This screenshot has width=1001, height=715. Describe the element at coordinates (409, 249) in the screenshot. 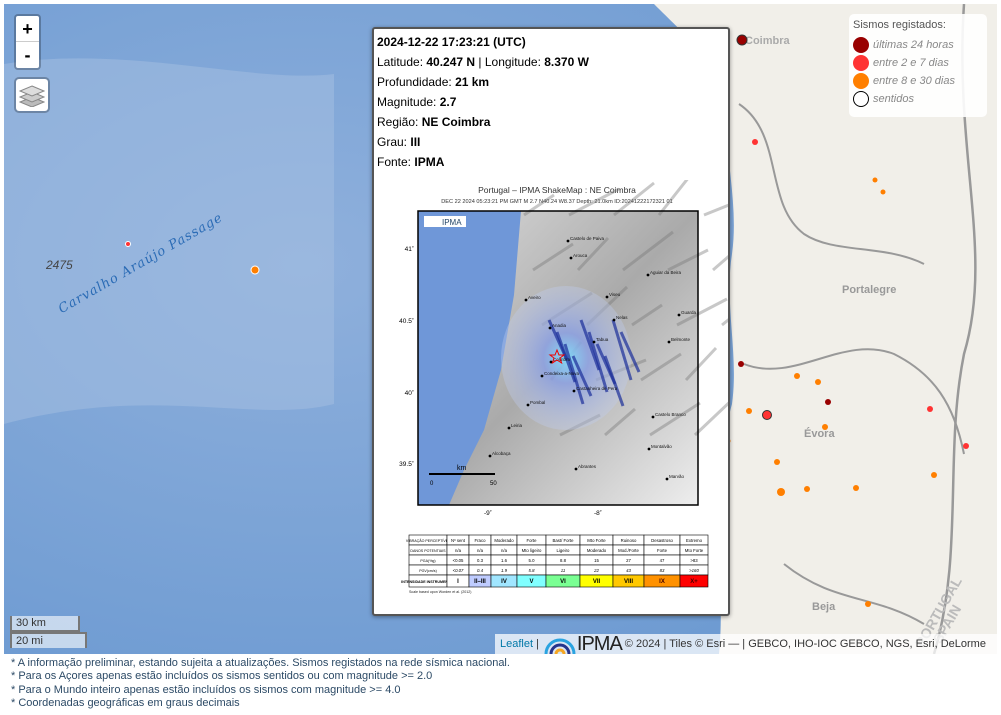

I see `lat-tick-label: 41˚` at that location.